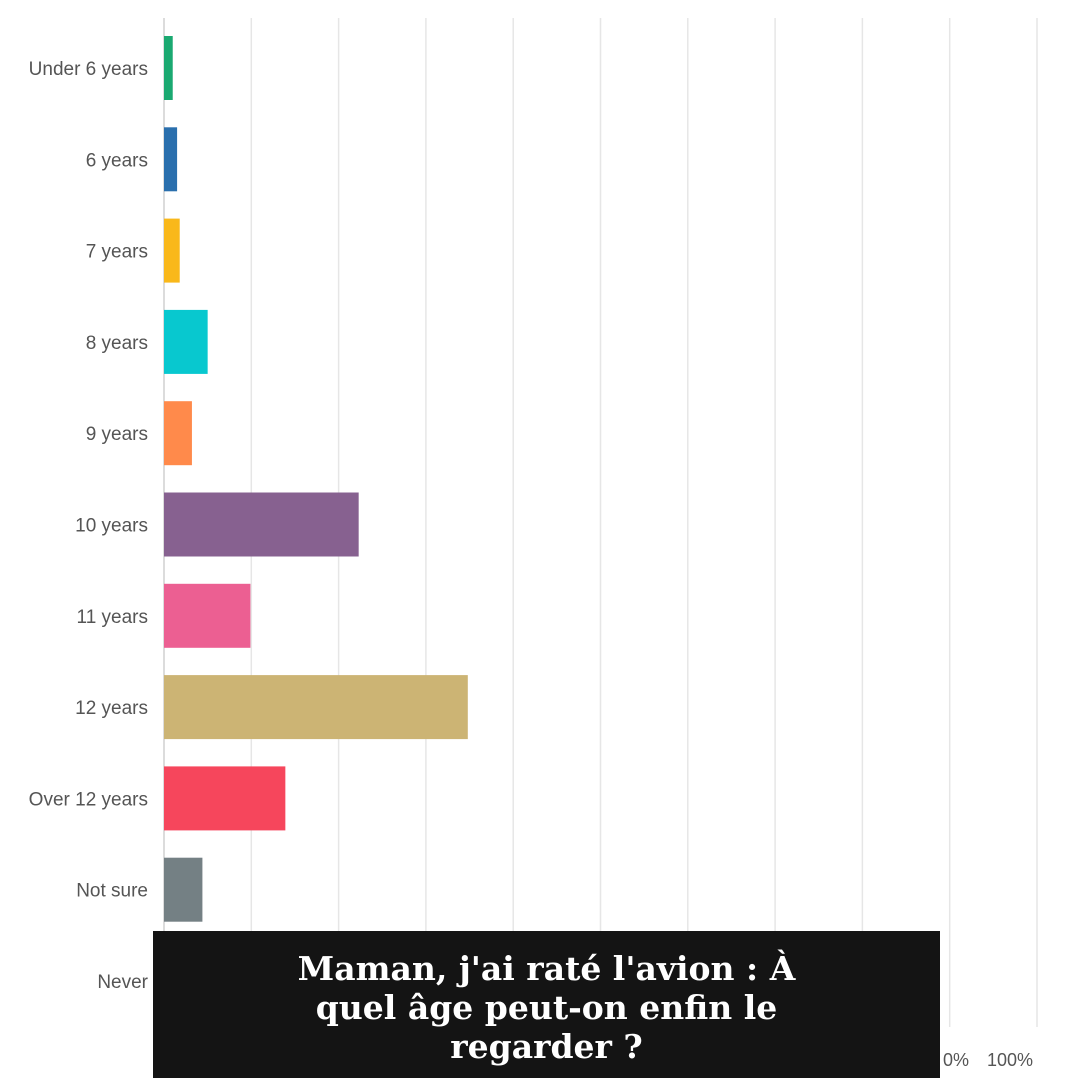  I want to click on category-label-over-12-years: Over 12 years, so click(88, 799).